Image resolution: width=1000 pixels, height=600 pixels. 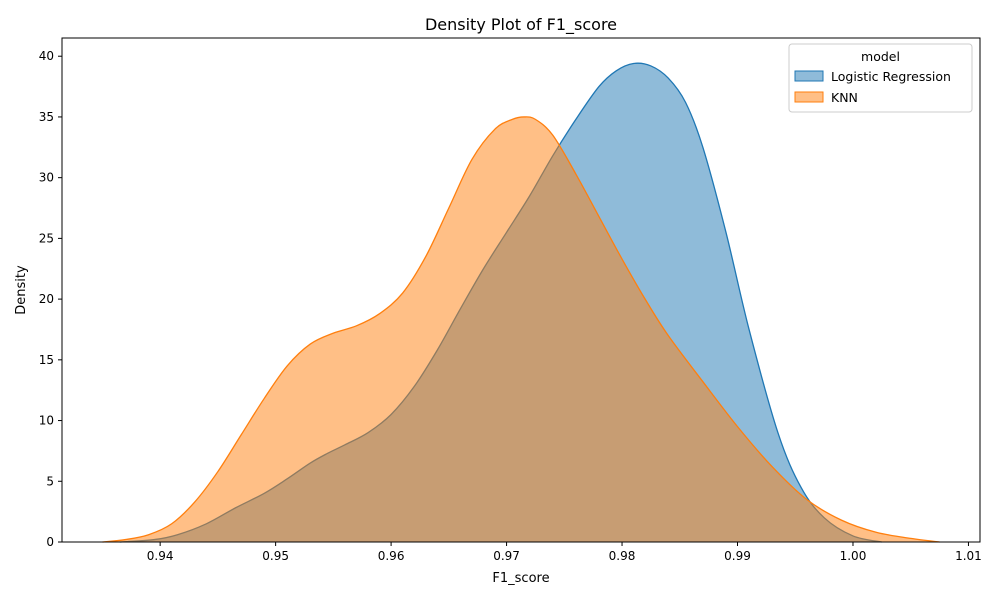 I want to click on legend-title: model, so click(x=880, y=56).